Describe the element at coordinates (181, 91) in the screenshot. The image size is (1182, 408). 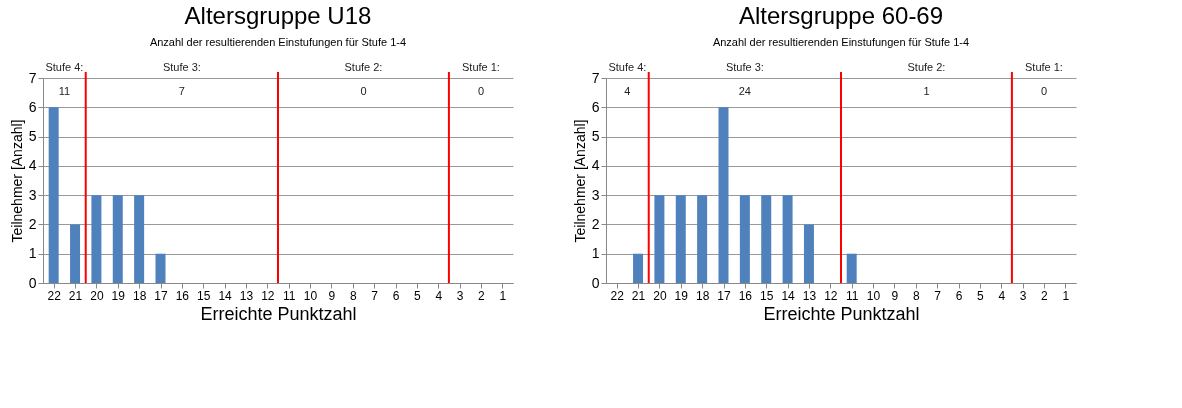
I see `annotation: 7` at that location.